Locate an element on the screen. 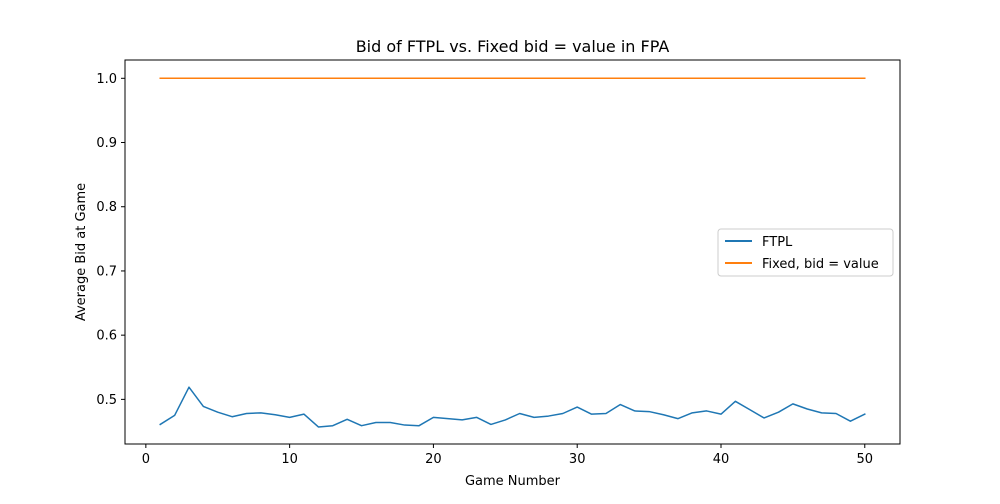  x-axis-label: Game Number is located at coordinates (513, 481).